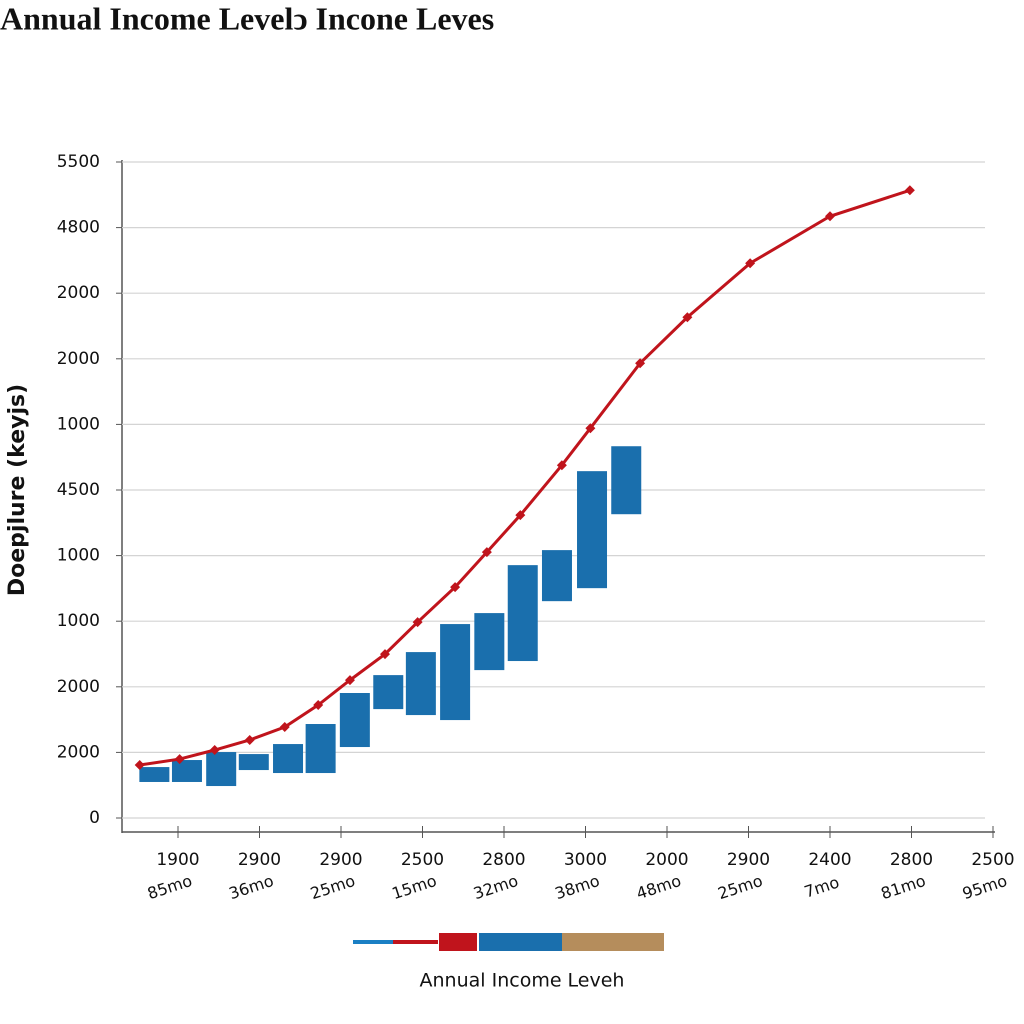 Image resolution: width=1024 pixels, height=1024 pixels. I want to click on x-tick-sublabel: 32mo, so click(495, 887).